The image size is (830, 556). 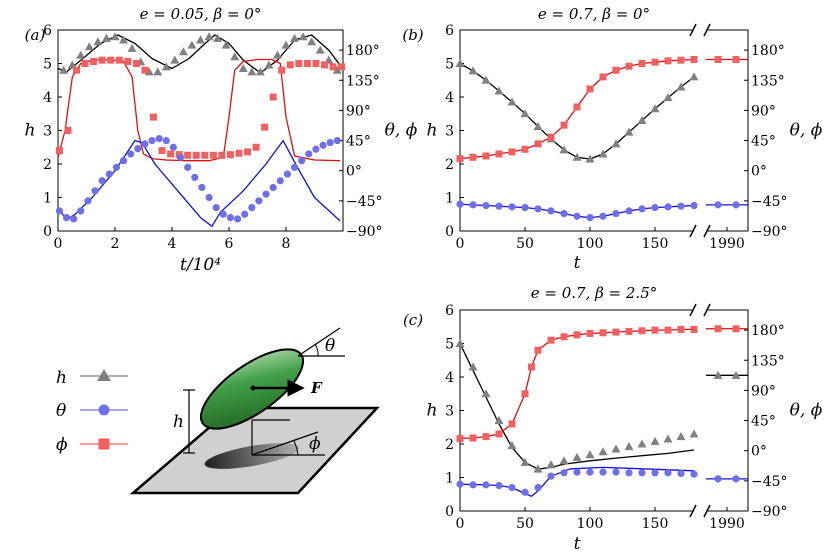 I want to click on x-tick-label: 50, so click(x=525, y=244).